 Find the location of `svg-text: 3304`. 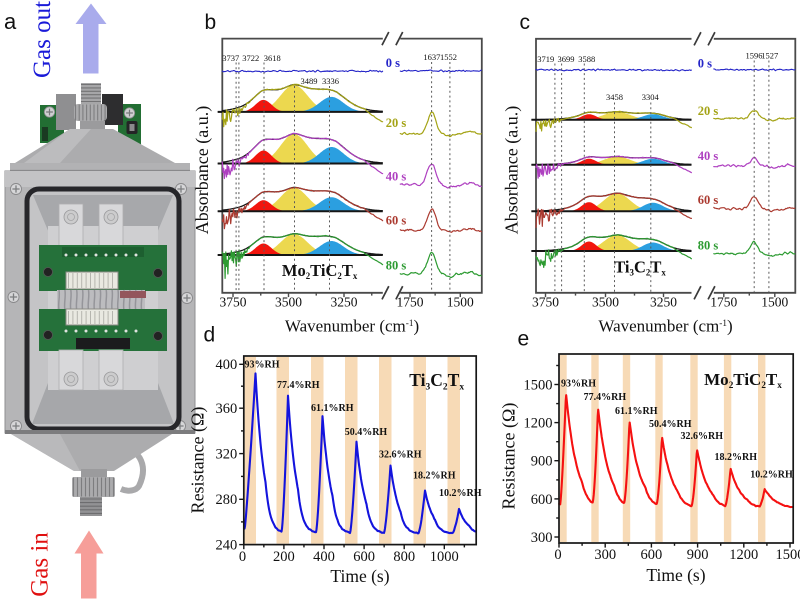

svg-text: 3304 is located at coordinates (651, 97).